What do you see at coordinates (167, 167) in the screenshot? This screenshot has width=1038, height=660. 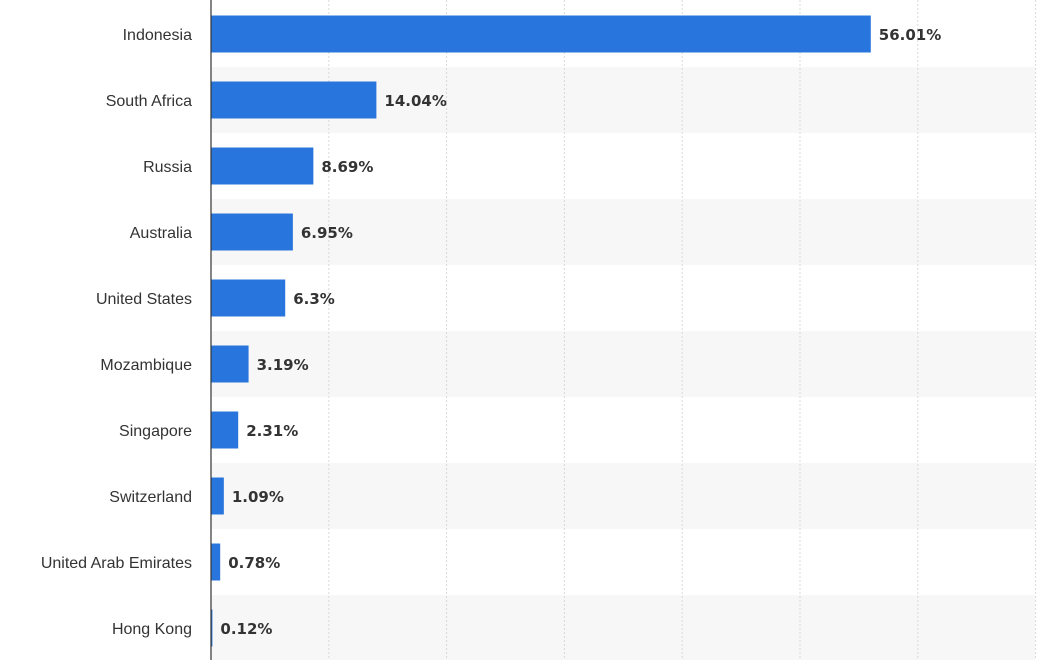 I see `category-label: Russia` at bounding box center [167, 167].